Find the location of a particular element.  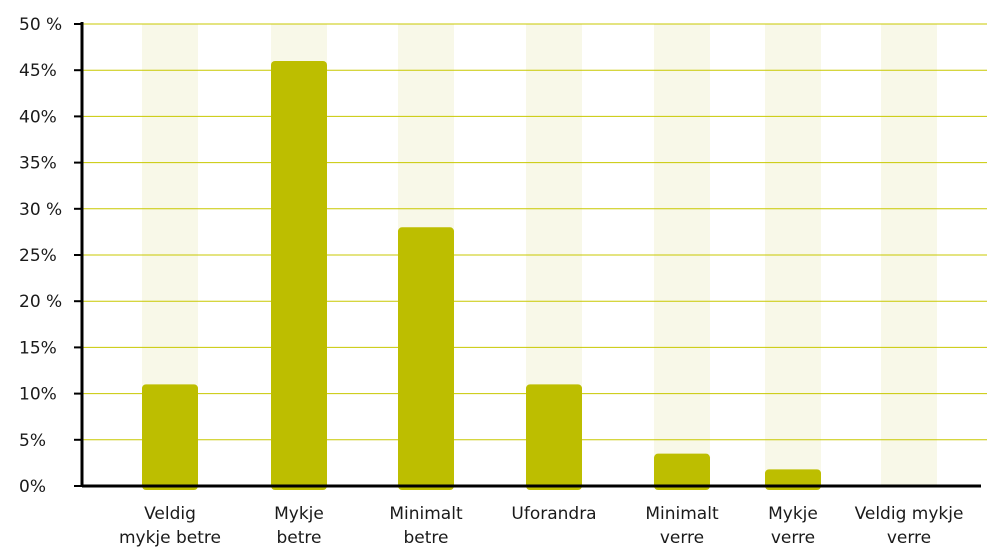

x-tick-label-0: Veldig mykje betre is located at coordinates (170, 526).